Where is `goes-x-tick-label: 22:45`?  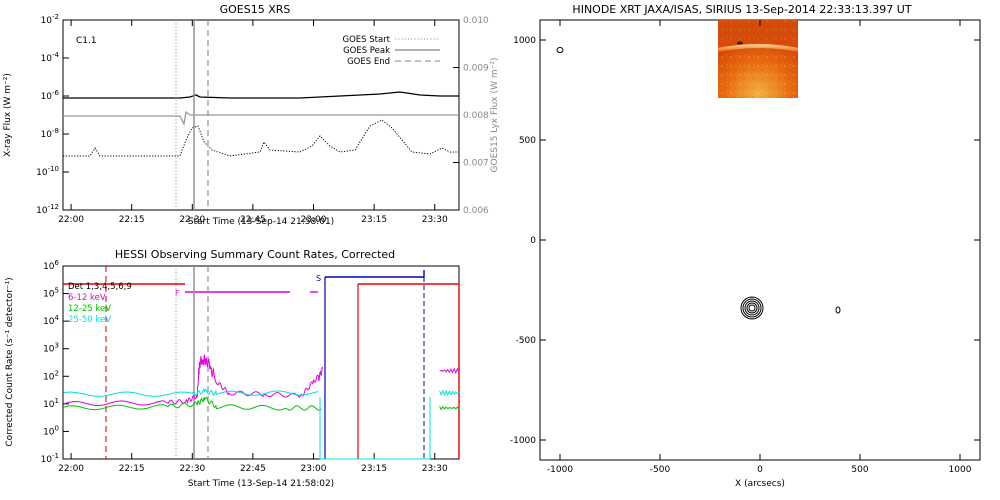
goes-x-tick-label: 22:45 is located at coordinates (253, 220).